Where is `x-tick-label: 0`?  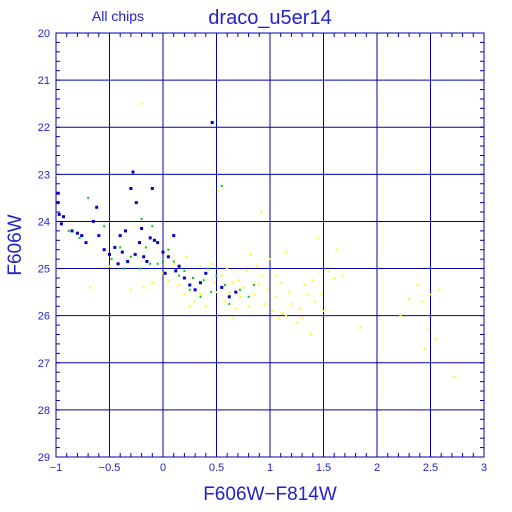
x-tick-label: 0 is located at coordinates (163, 468).